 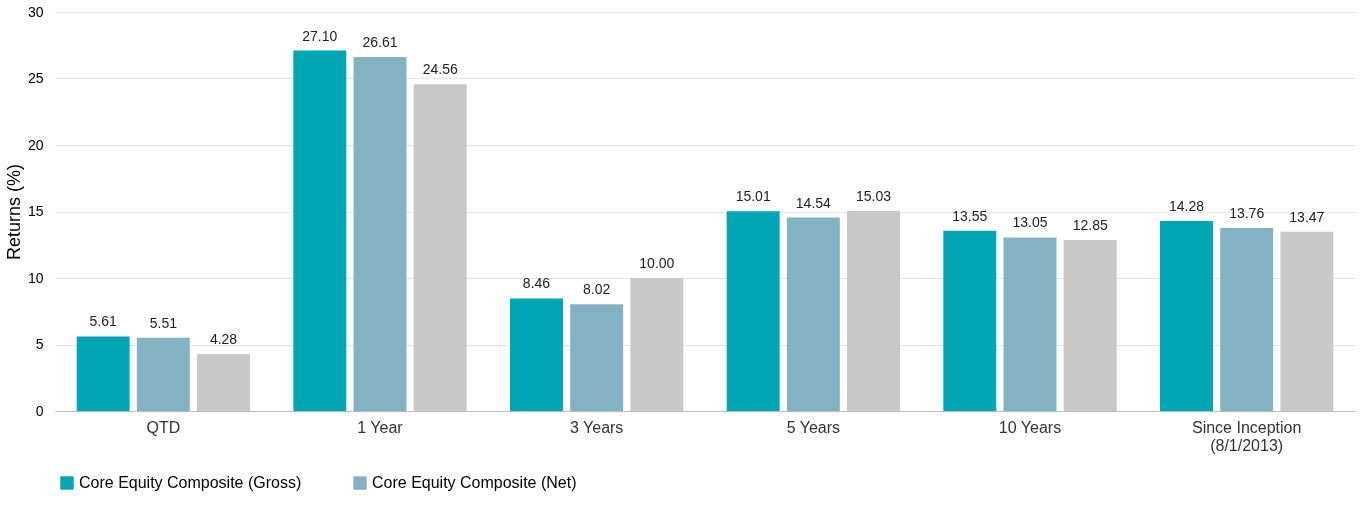 I want to click on x-tick-label: 1 Year, so click(x=380, y=427).